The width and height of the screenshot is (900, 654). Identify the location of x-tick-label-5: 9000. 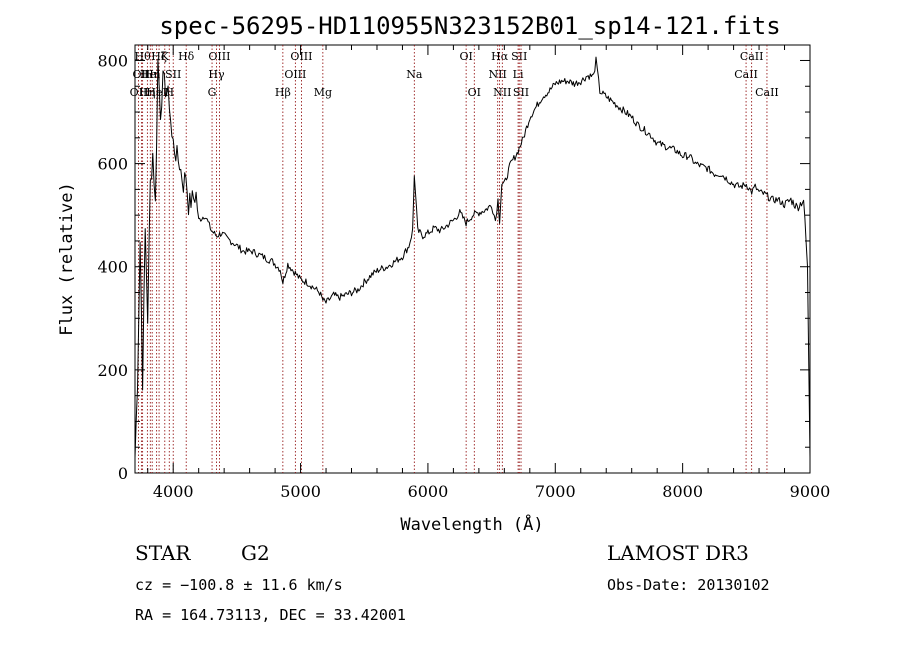
(810, 491).